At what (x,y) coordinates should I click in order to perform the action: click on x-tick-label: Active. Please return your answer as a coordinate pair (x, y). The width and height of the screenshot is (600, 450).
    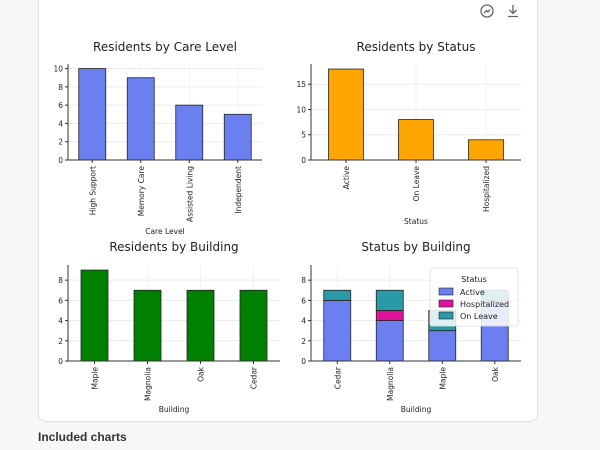
    Looking at the image, I should click on (346, 178).